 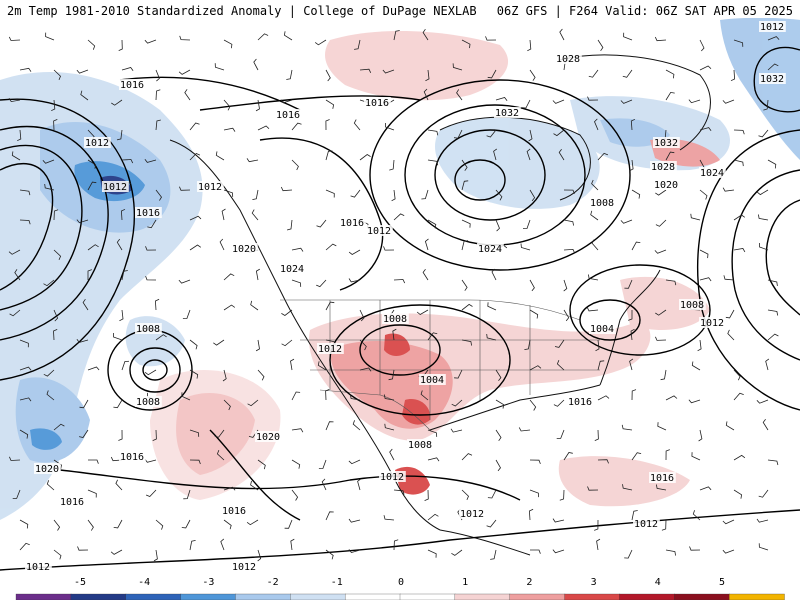 What do you see at coordinates (417, 65) in the screenshot?
I see `warm-anomaly-canada-north` at bounding box center [417, 65].